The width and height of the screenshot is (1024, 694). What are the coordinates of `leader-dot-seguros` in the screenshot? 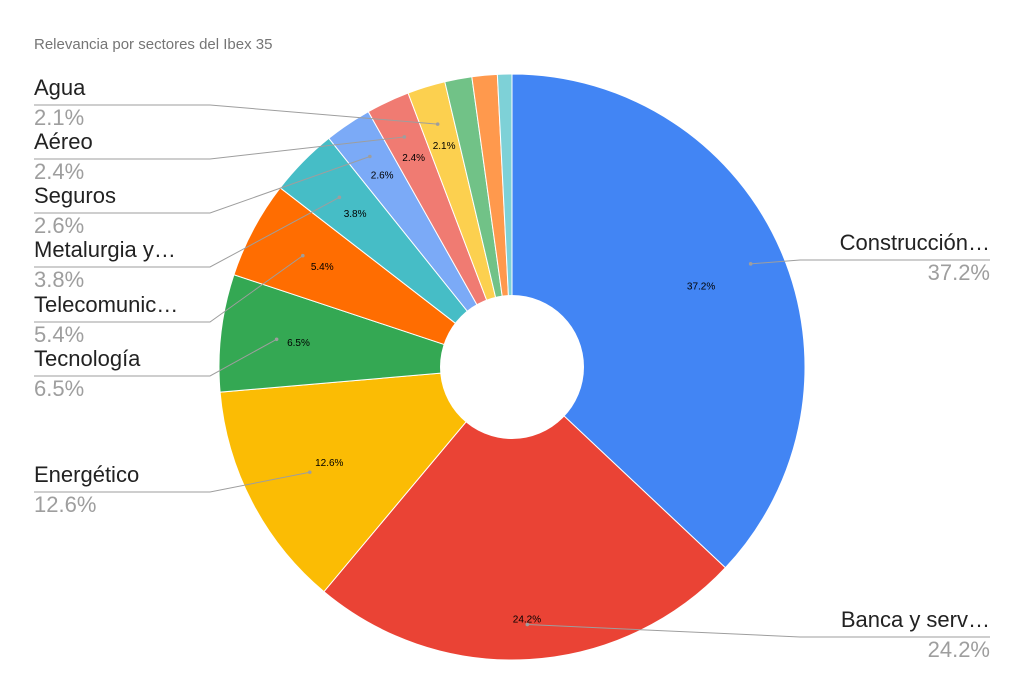 It's located at (370, 156).